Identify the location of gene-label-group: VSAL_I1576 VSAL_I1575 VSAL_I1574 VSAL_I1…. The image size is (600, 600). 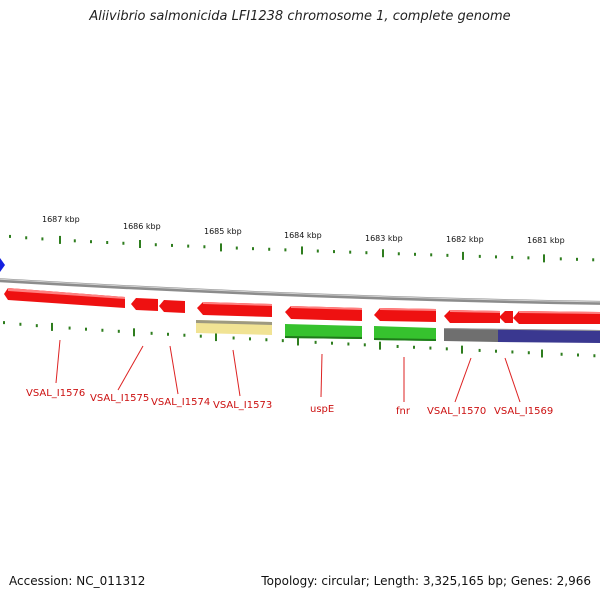
(289, 402).